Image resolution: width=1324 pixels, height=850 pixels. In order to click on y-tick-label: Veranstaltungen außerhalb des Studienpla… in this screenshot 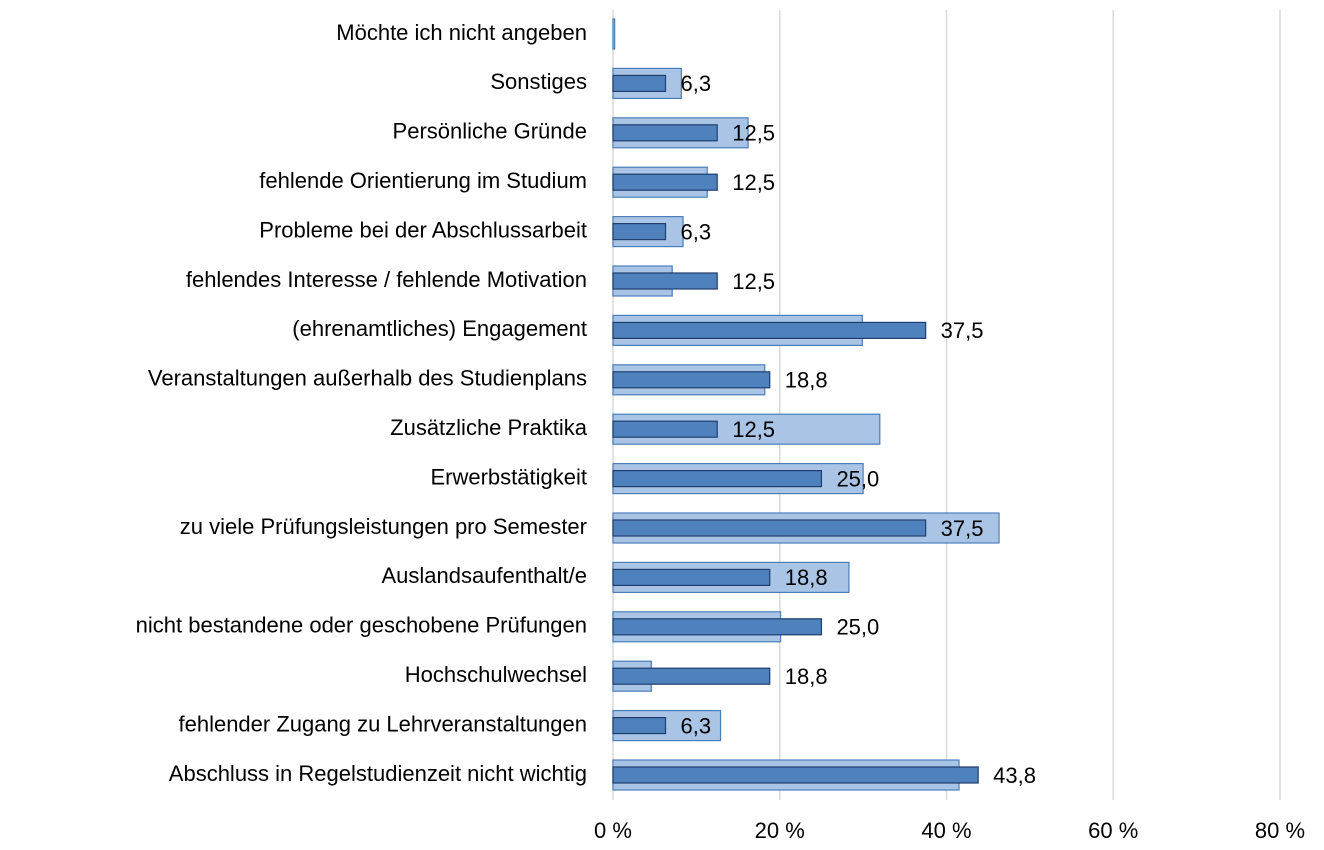, I will do `click(367, 378)`.